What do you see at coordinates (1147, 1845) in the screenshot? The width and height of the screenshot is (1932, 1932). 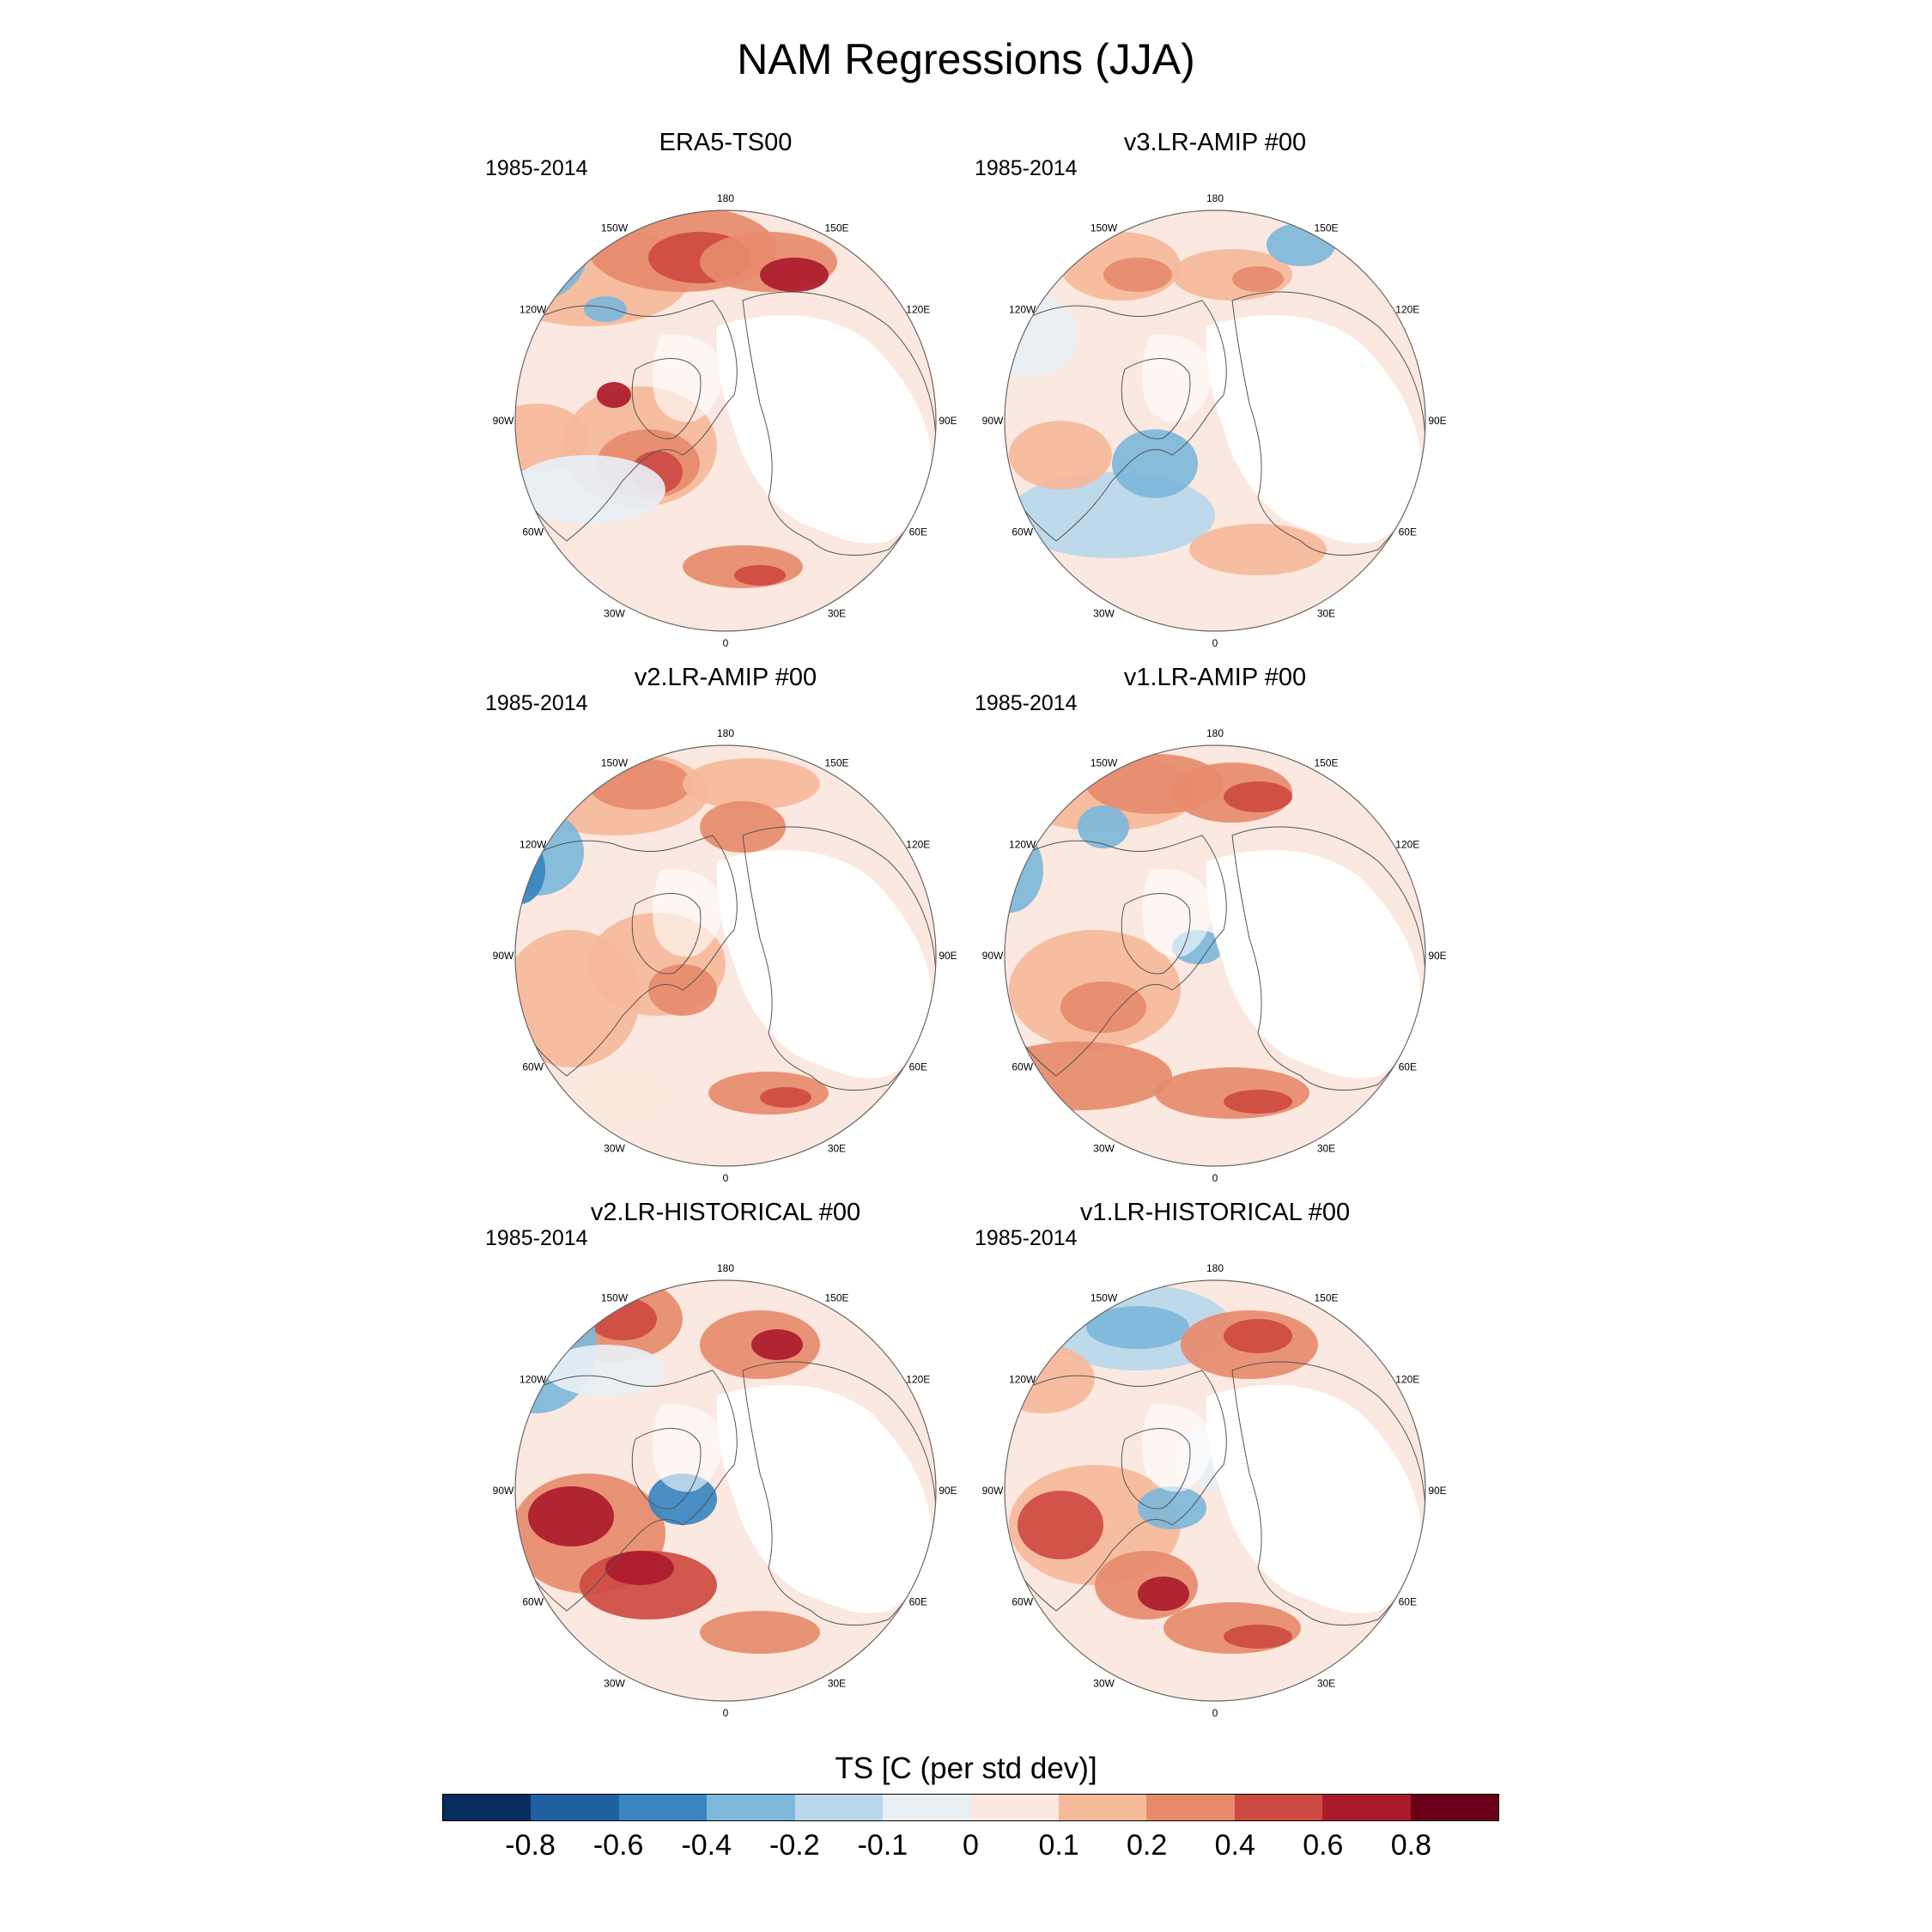 I see `colorbar-tick-label: 0.2` at bounding box center [1147, 1845].